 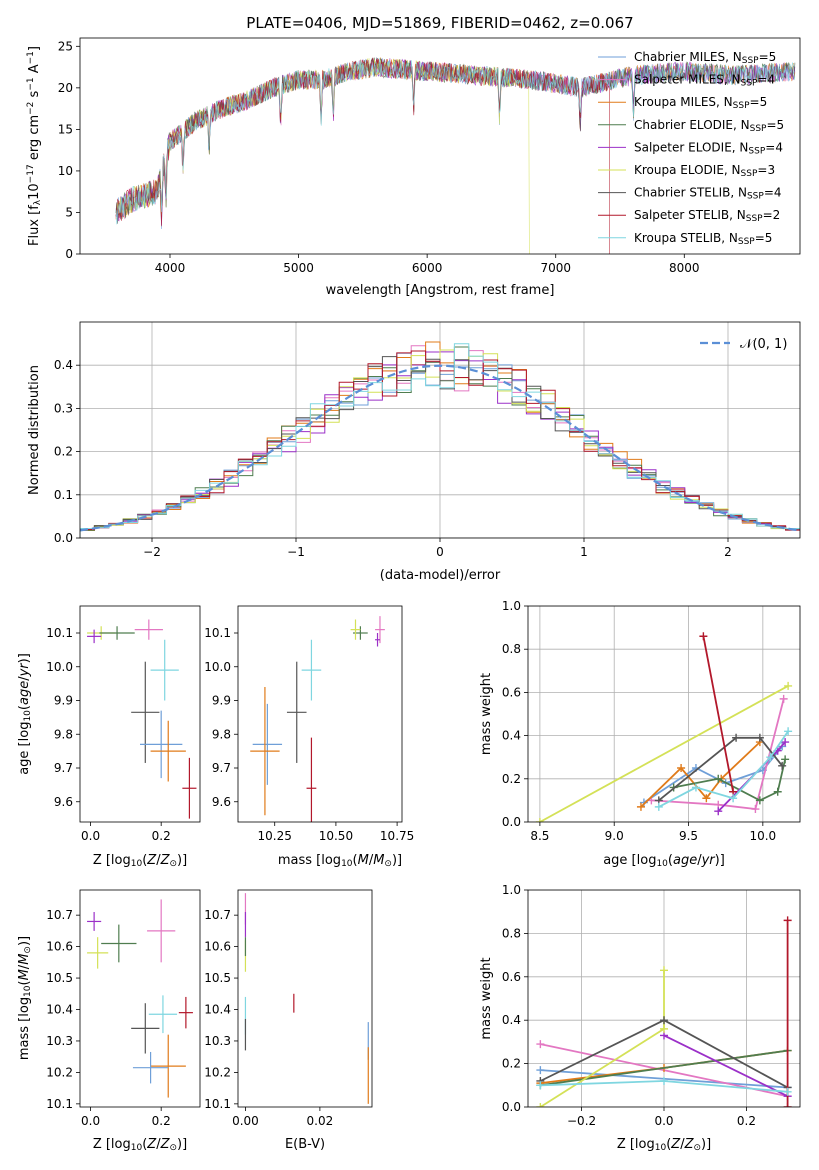 I want to click on legend-label: Kroupa ELODIE, NSSP=3, so click(x=704, y=171).